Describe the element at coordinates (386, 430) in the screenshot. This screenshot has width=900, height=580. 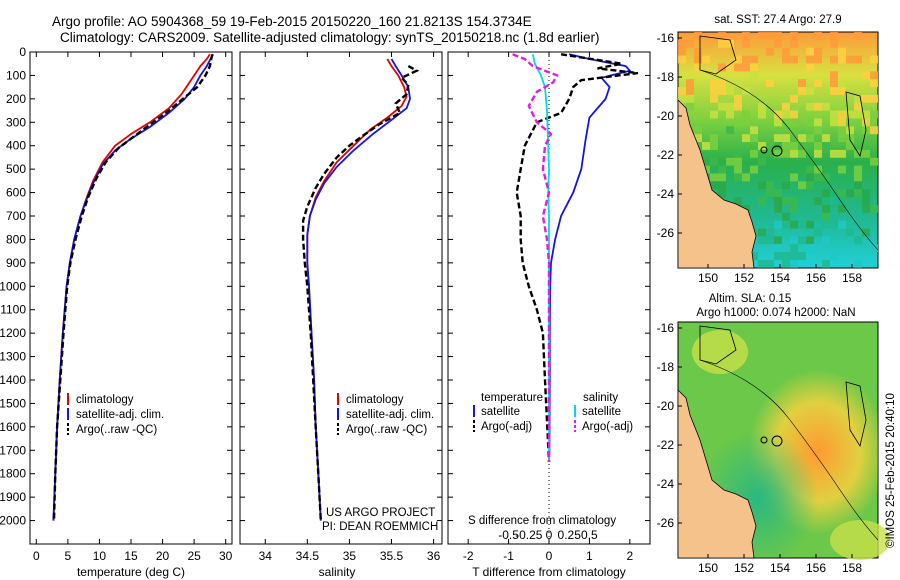
I see `legend-label-argo: Argo(..raw -QC)` at that location.